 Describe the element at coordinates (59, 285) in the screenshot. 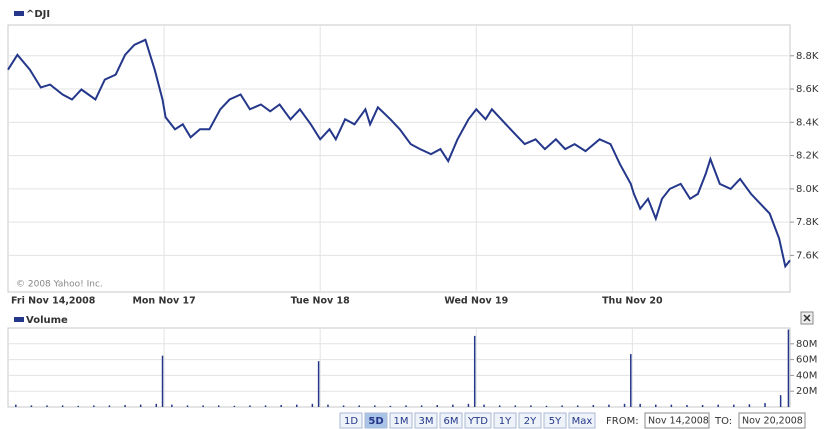

I see `copyright: © 2008 Yahoo! Inc.` at that location.